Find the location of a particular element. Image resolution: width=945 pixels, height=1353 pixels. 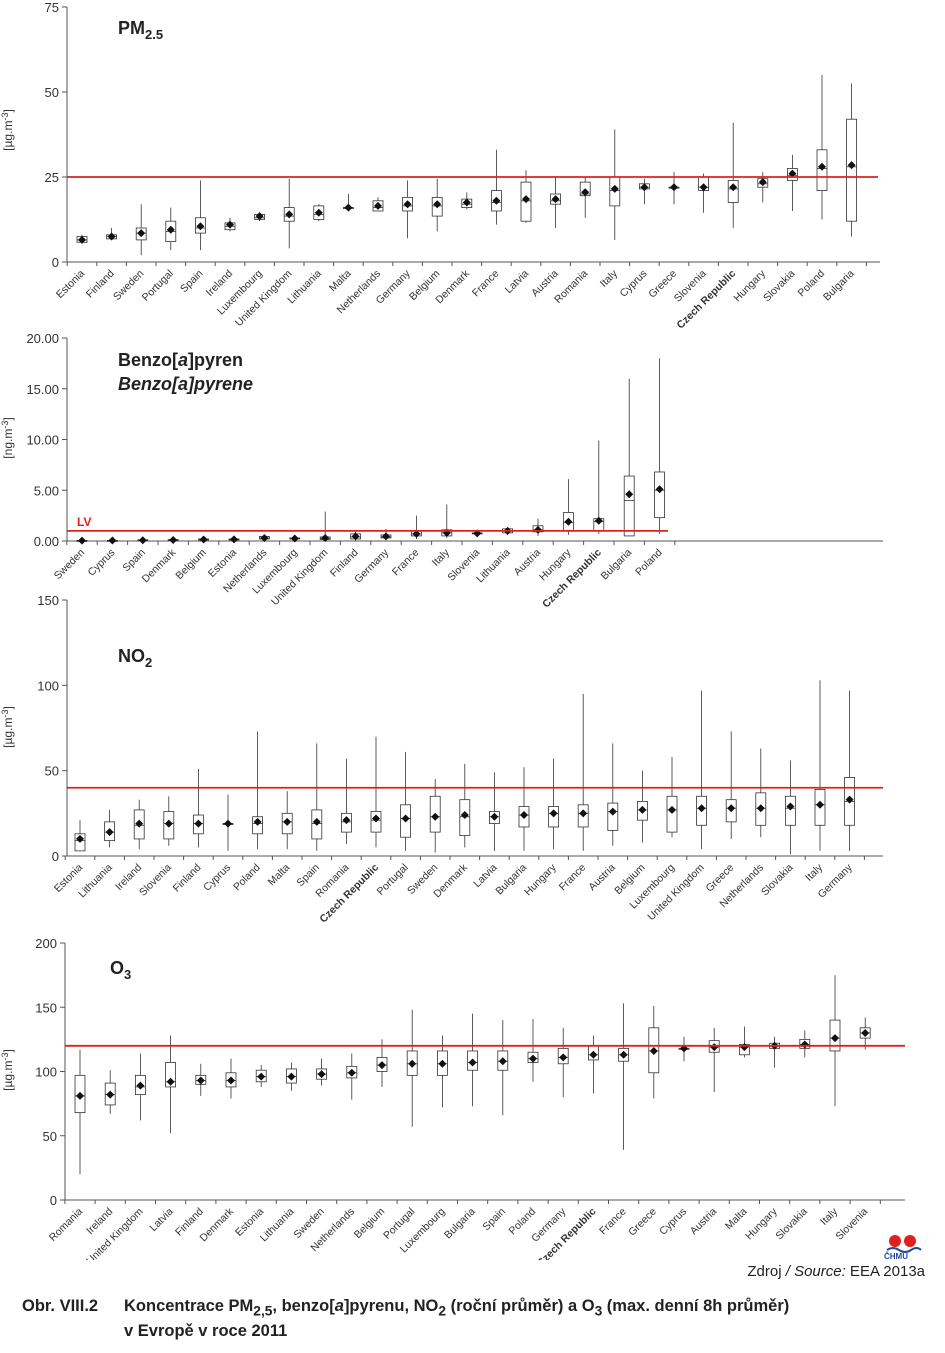

category-label: Cyprus is located at coordinates (217, 878).